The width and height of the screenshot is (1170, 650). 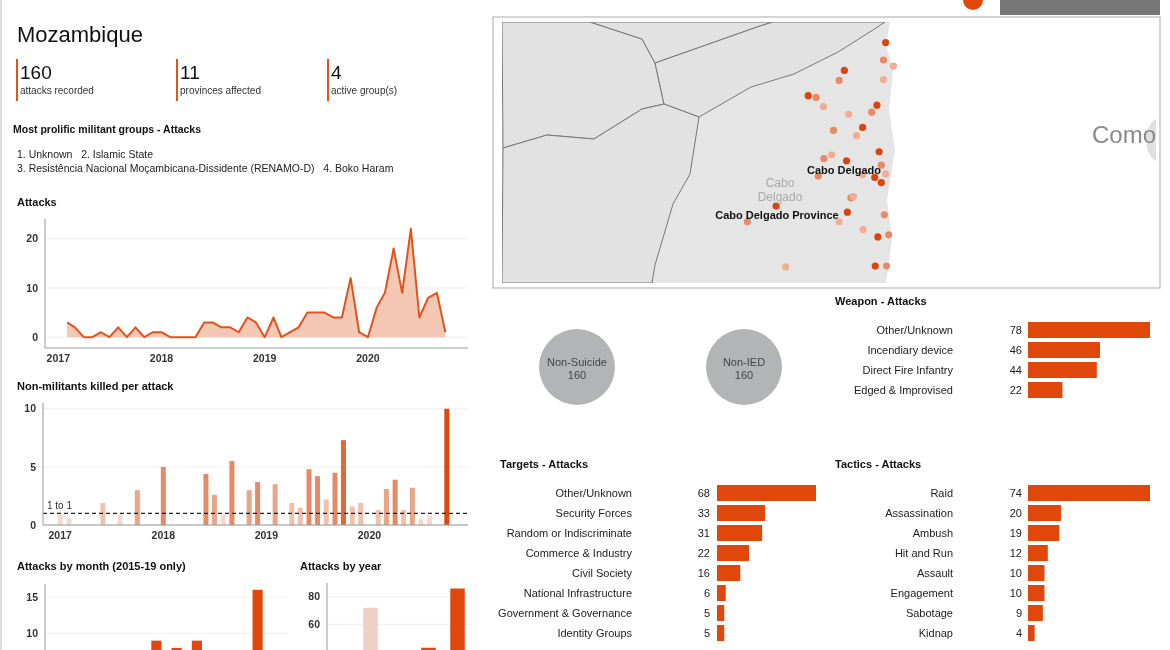 I want to click on data-label: 11, so click(x=190, y=72).